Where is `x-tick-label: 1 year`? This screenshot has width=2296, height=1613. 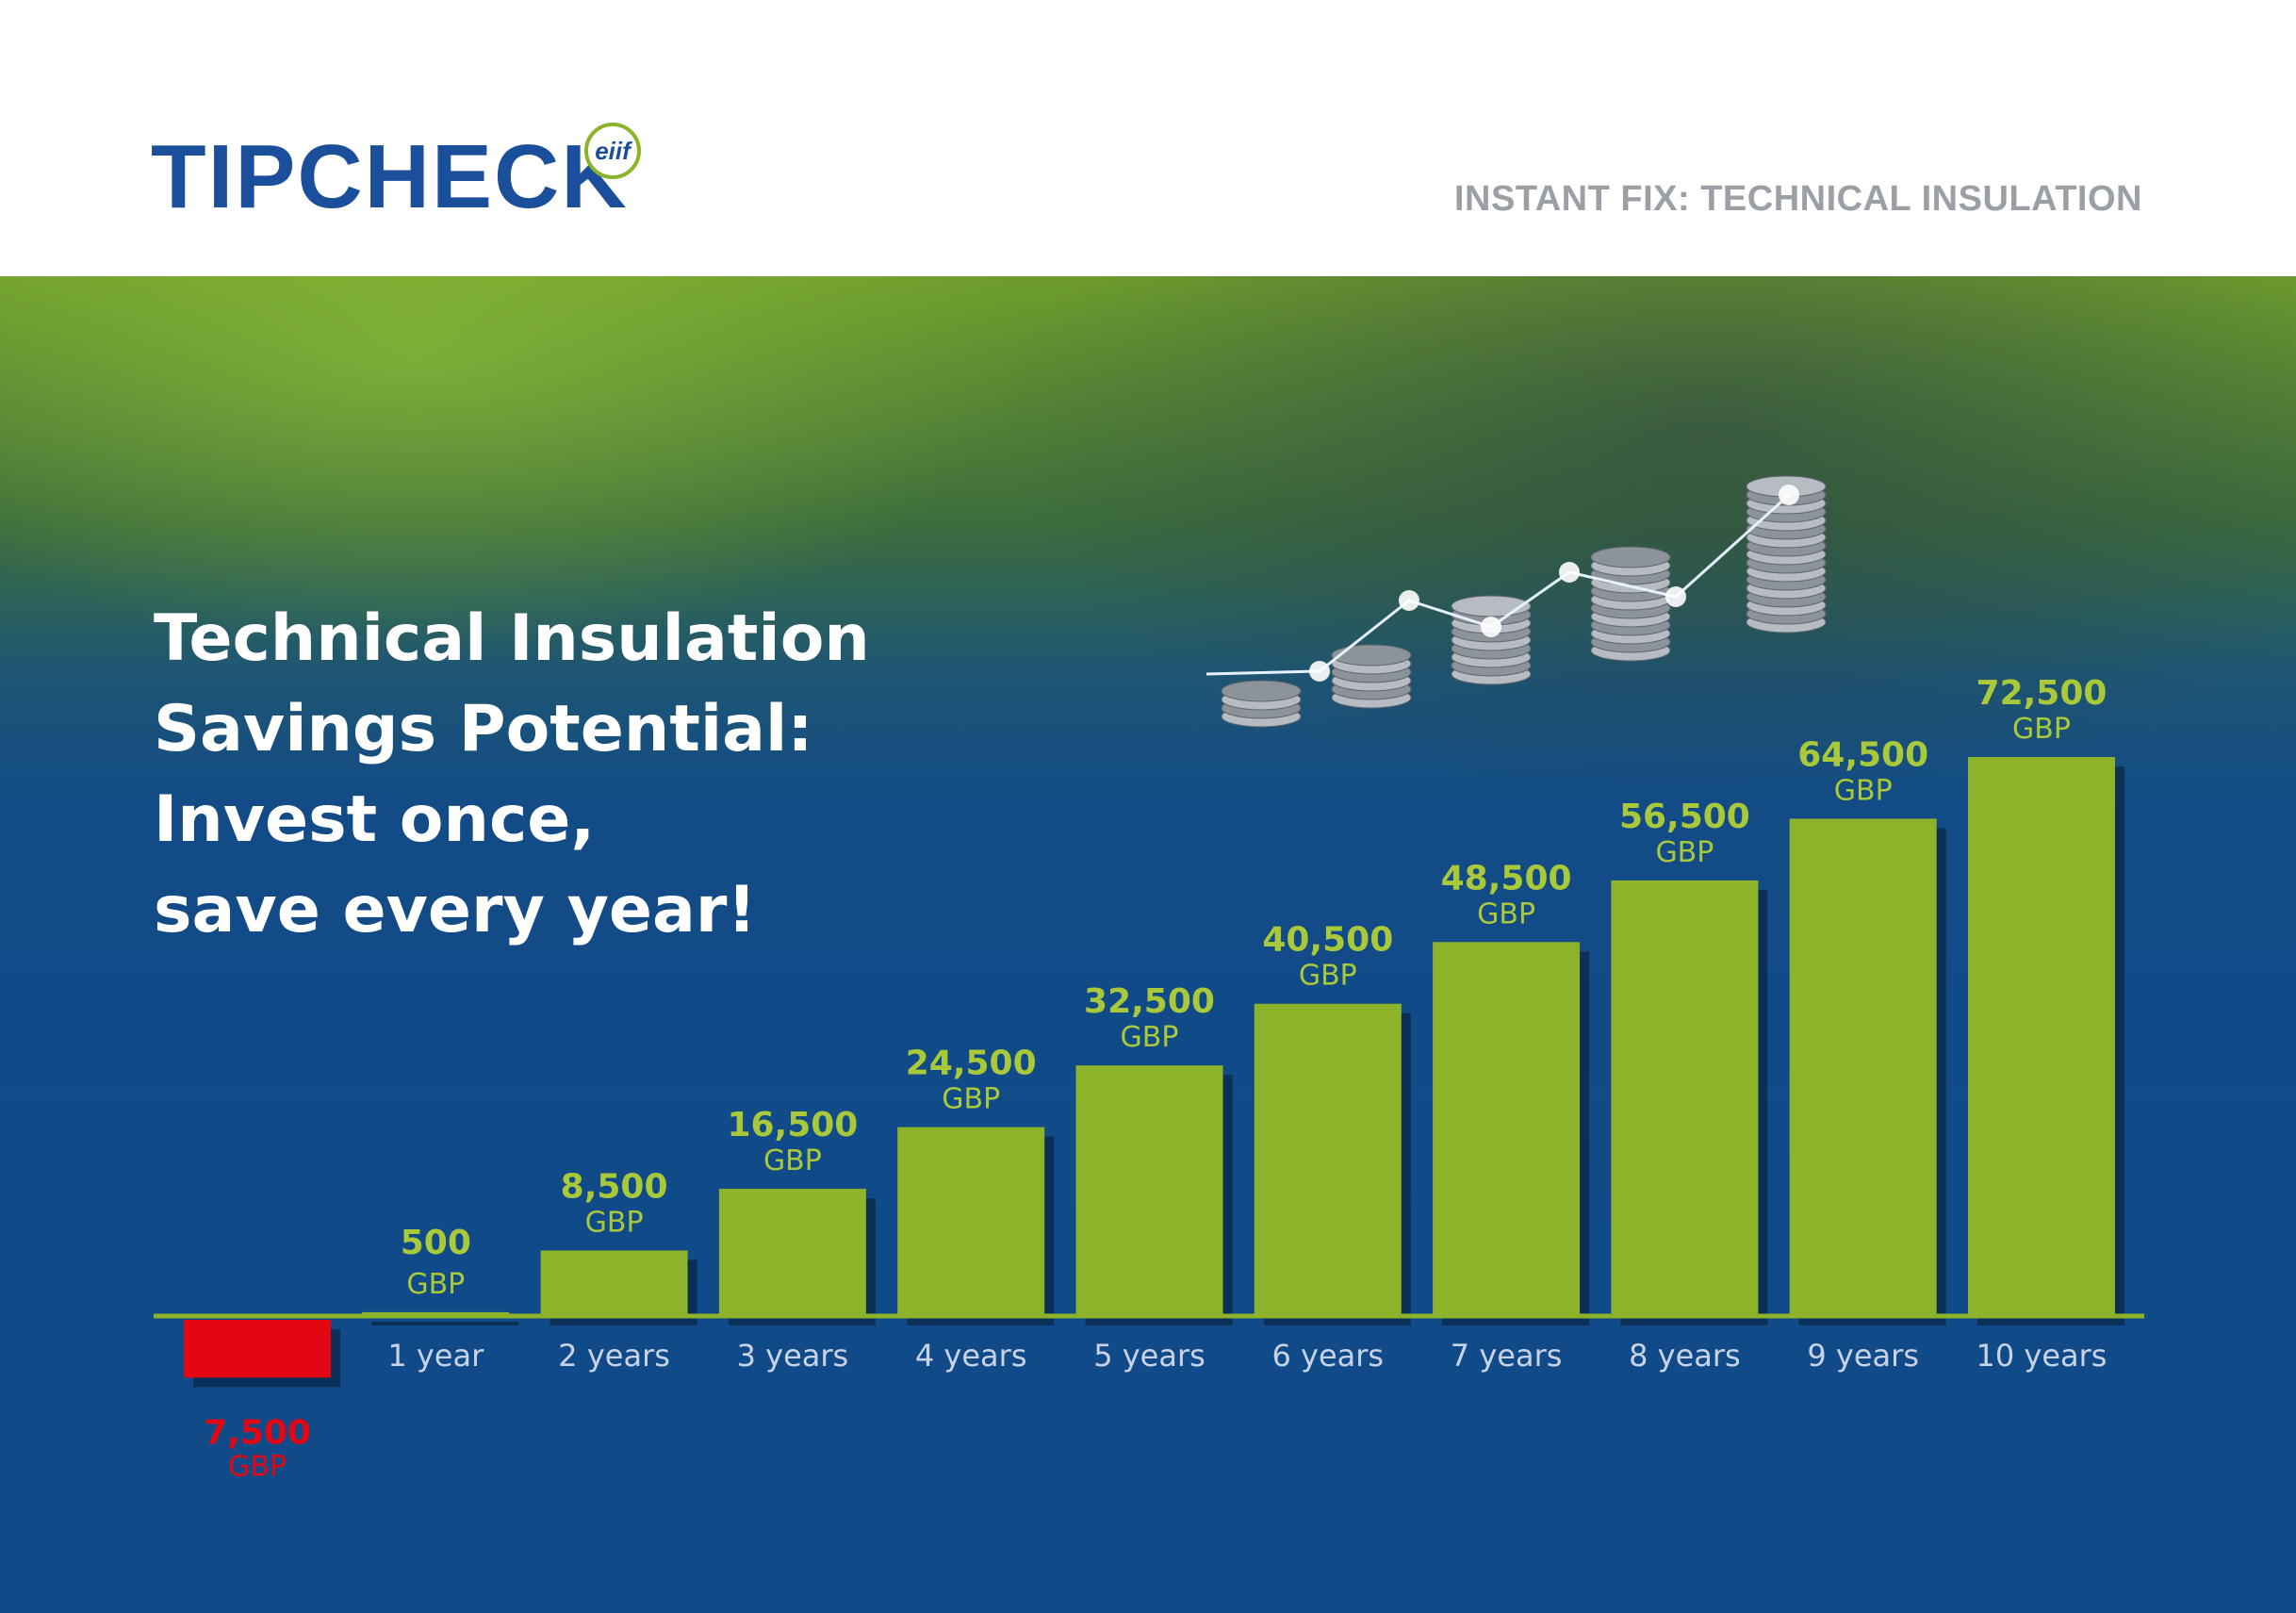 x-tick-label: 1 year is located at coordinates (435, 1356).